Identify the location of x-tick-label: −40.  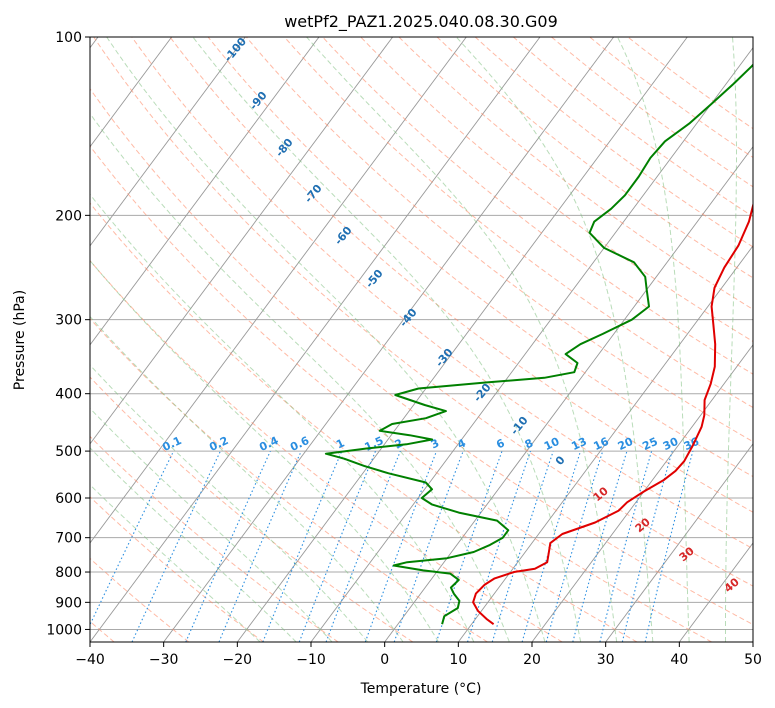
(90, 660).